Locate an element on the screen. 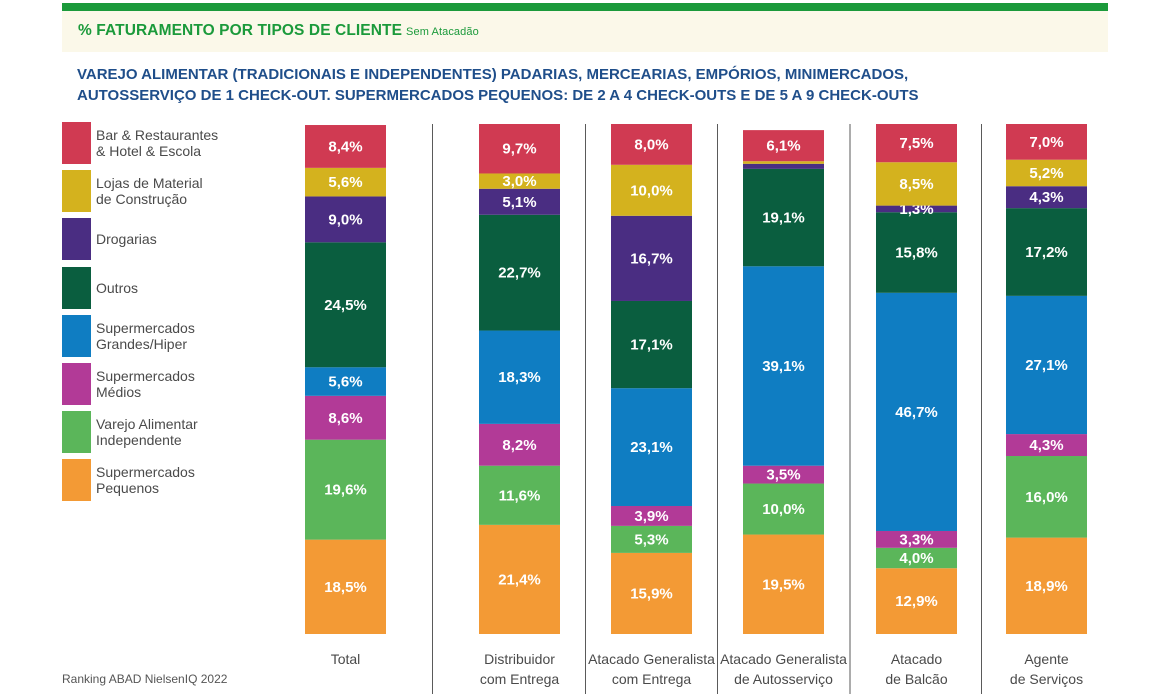  data-label: 23,1% is located at coordinates (651, 447).